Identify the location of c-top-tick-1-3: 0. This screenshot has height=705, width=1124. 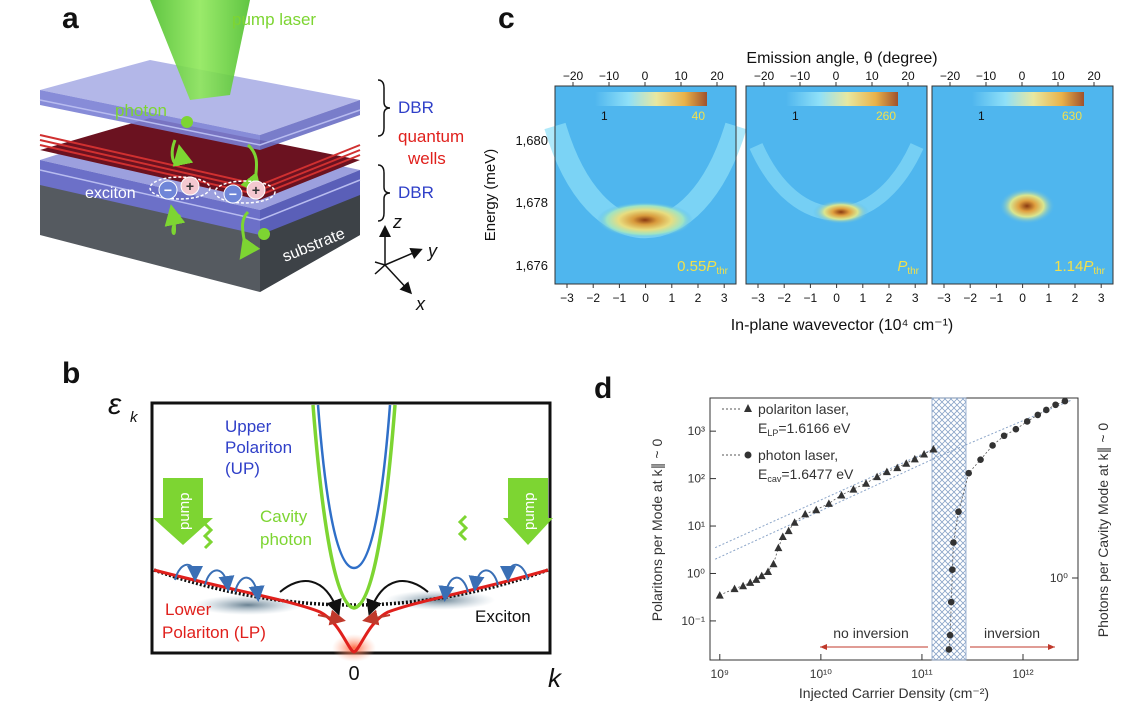
(645, 76).